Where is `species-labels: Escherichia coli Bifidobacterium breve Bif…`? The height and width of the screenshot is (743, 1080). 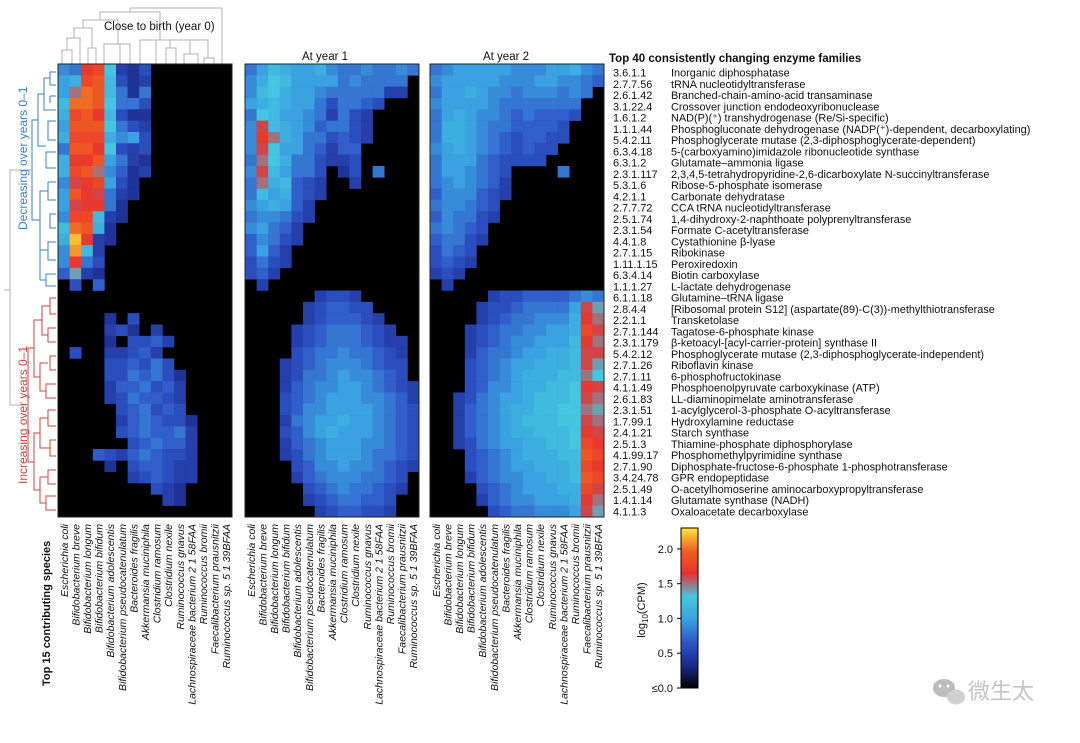 species-labels: Escherichia coli Bifidobacterium breve Bif… is located at coordinates (332, 613).